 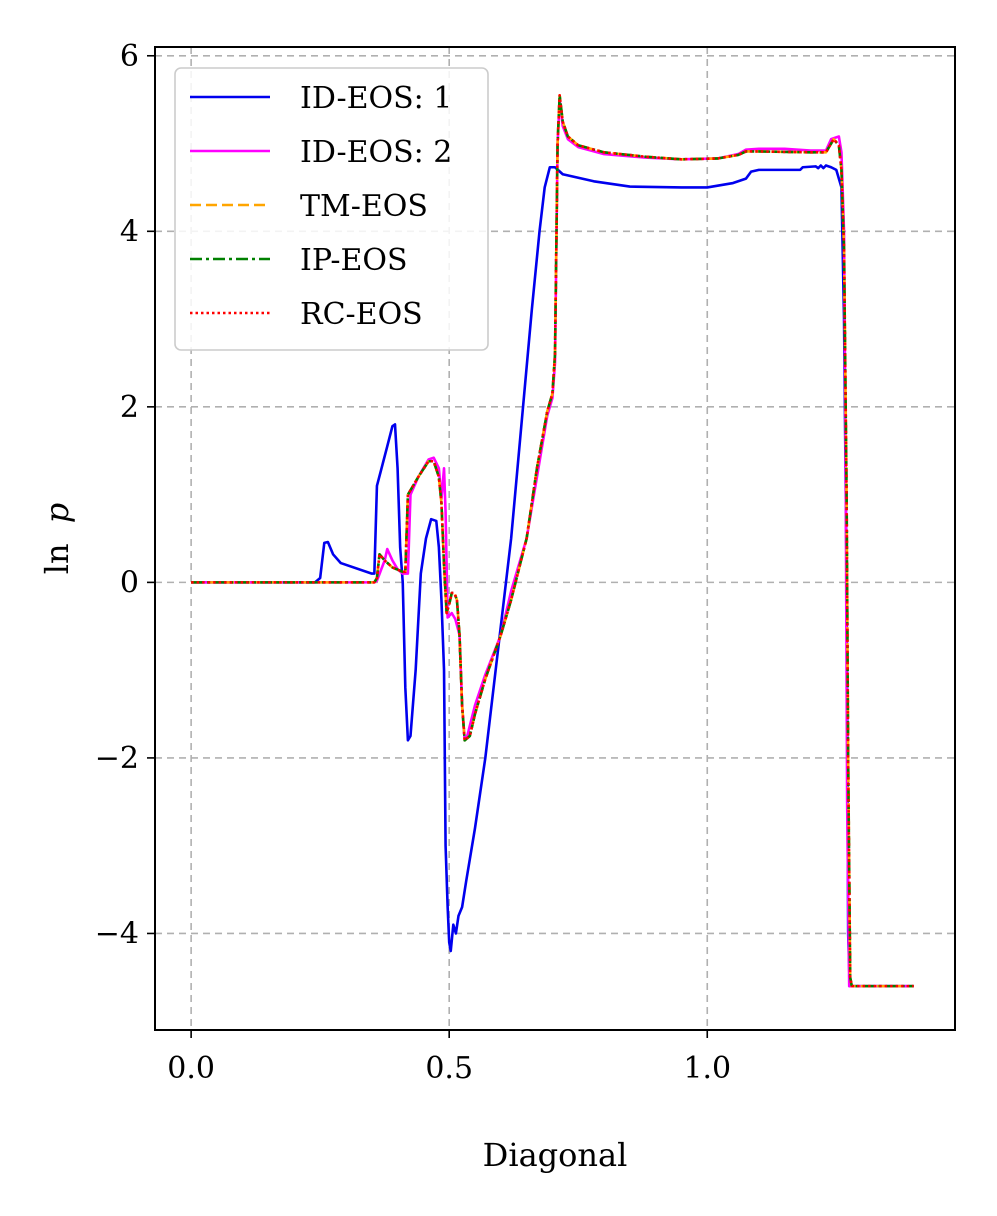 What do you see at coordinates (129, 407) in the screenshot?
I see `y-tick-label: 2` at bounding box center [129, 407].